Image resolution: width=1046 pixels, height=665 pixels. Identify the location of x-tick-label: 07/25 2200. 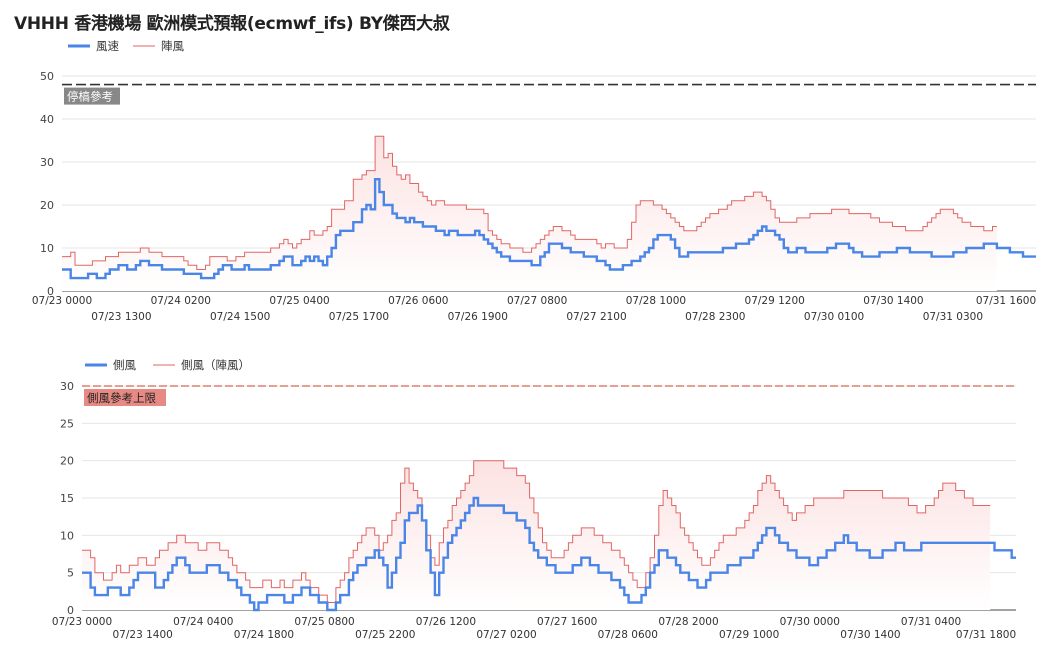
(385, 635).